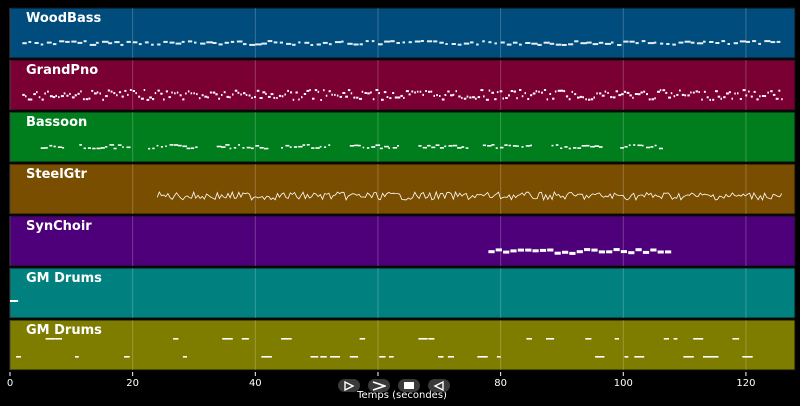  What do you see at coordinates (439, 385) in the screenshot?
I see `rewind-button` at bounding box center [439, 385].